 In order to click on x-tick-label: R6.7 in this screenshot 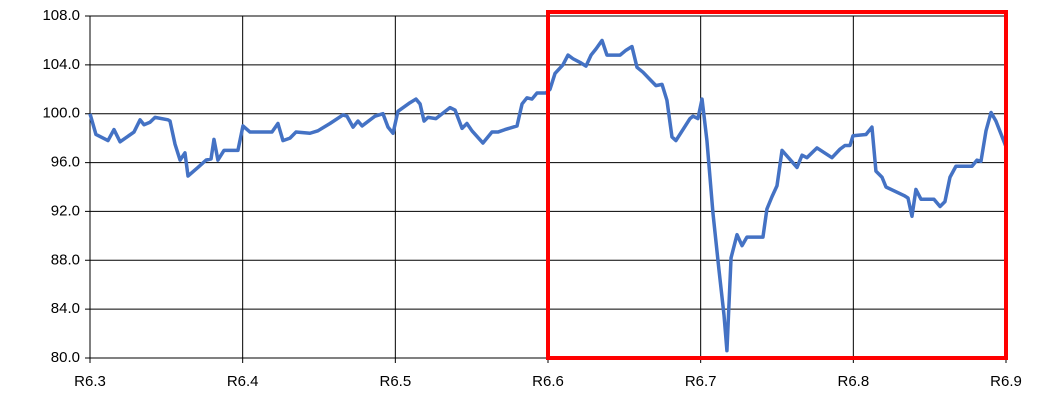, I will do `click(701, 381)`.